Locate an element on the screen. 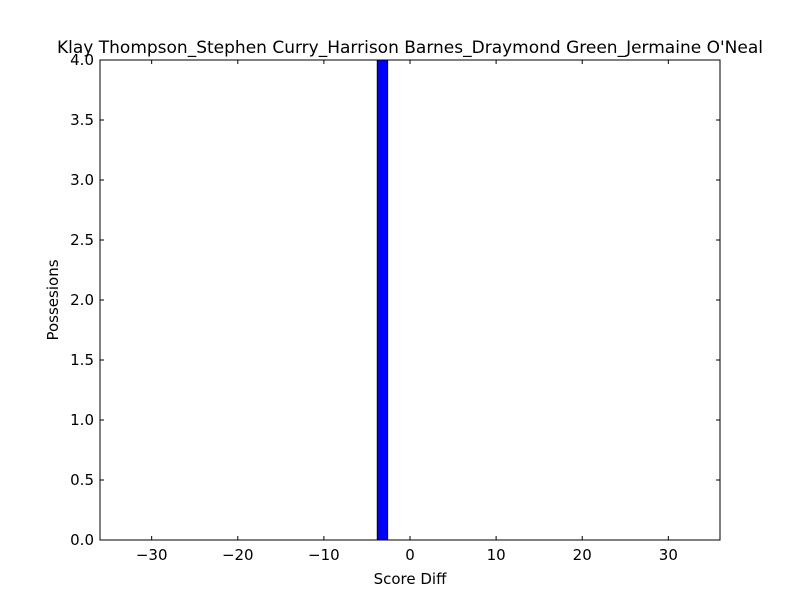  y-tick-label: 0.5 is located at coordinates (82, 480).